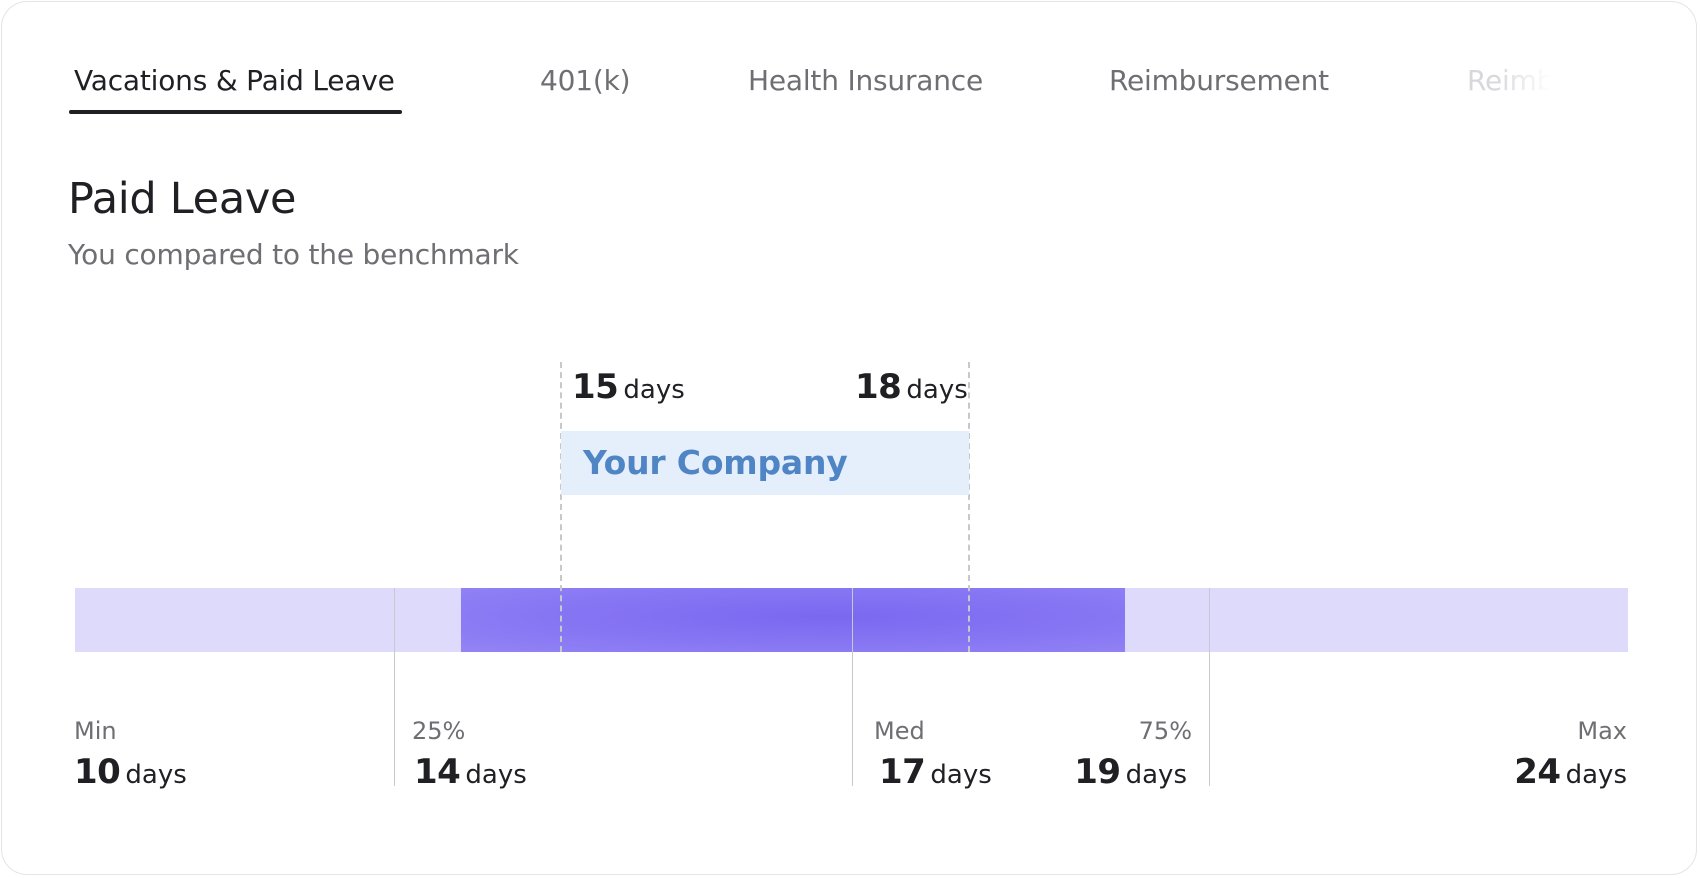 The height and width of the screenshot is (878, 1700). I want to click on median-value: 17 days, so click(935, 772).